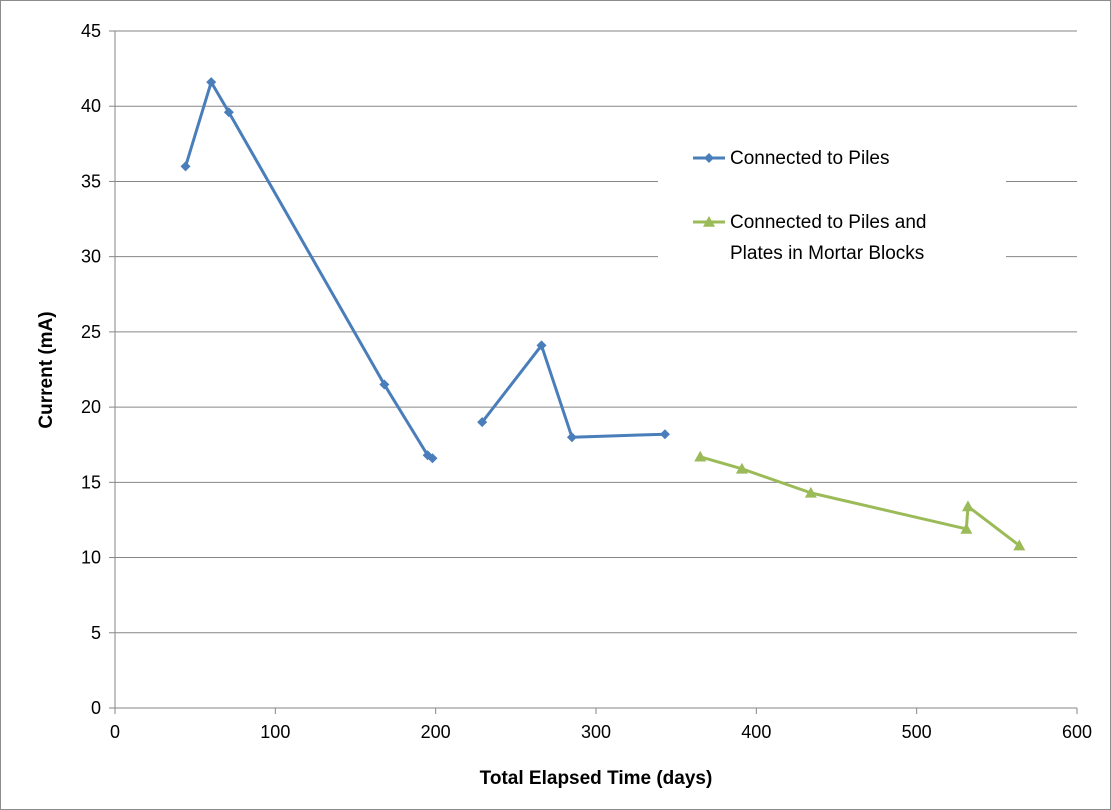  I want to click on y-tick-label-30: 30, so click(91, 257).